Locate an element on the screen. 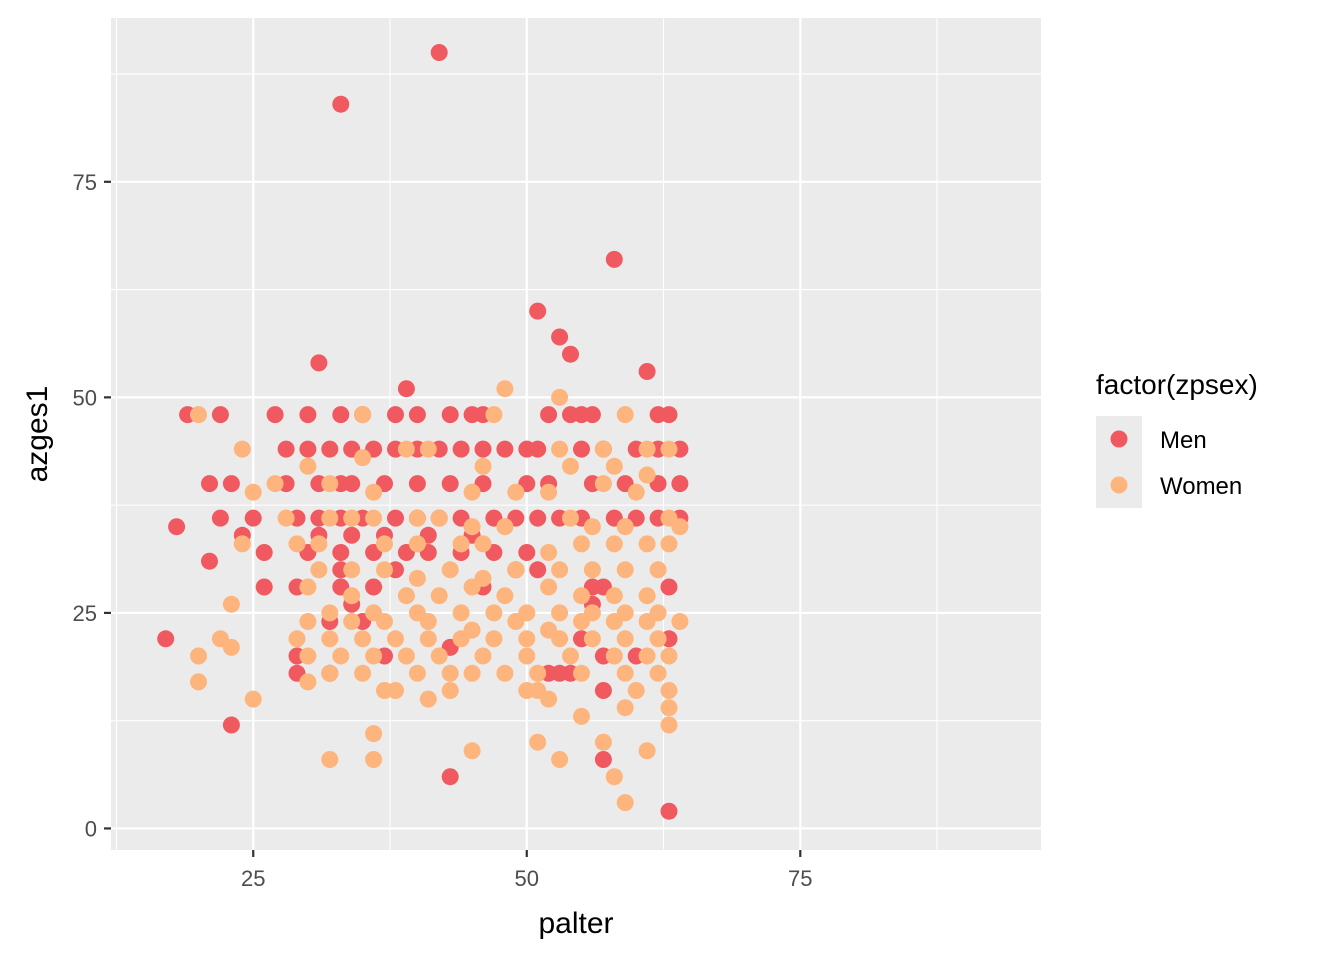  legend-key-men is located at coordinates (1119, 439).